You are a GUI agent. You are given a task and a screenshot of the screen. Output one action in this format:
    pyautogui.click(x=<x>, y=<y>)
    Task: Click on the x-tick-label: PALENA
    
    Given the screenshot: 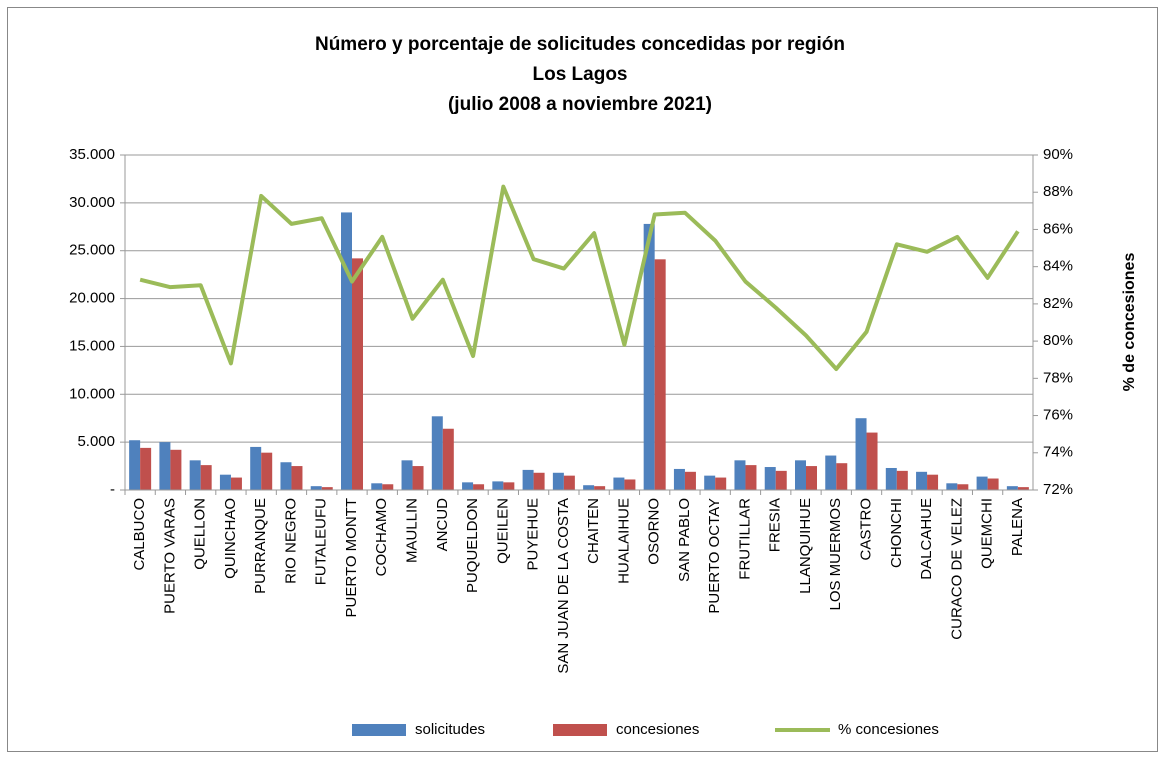 What is the action you would take?
    pyautogui.click(x=1017, y=527)
    